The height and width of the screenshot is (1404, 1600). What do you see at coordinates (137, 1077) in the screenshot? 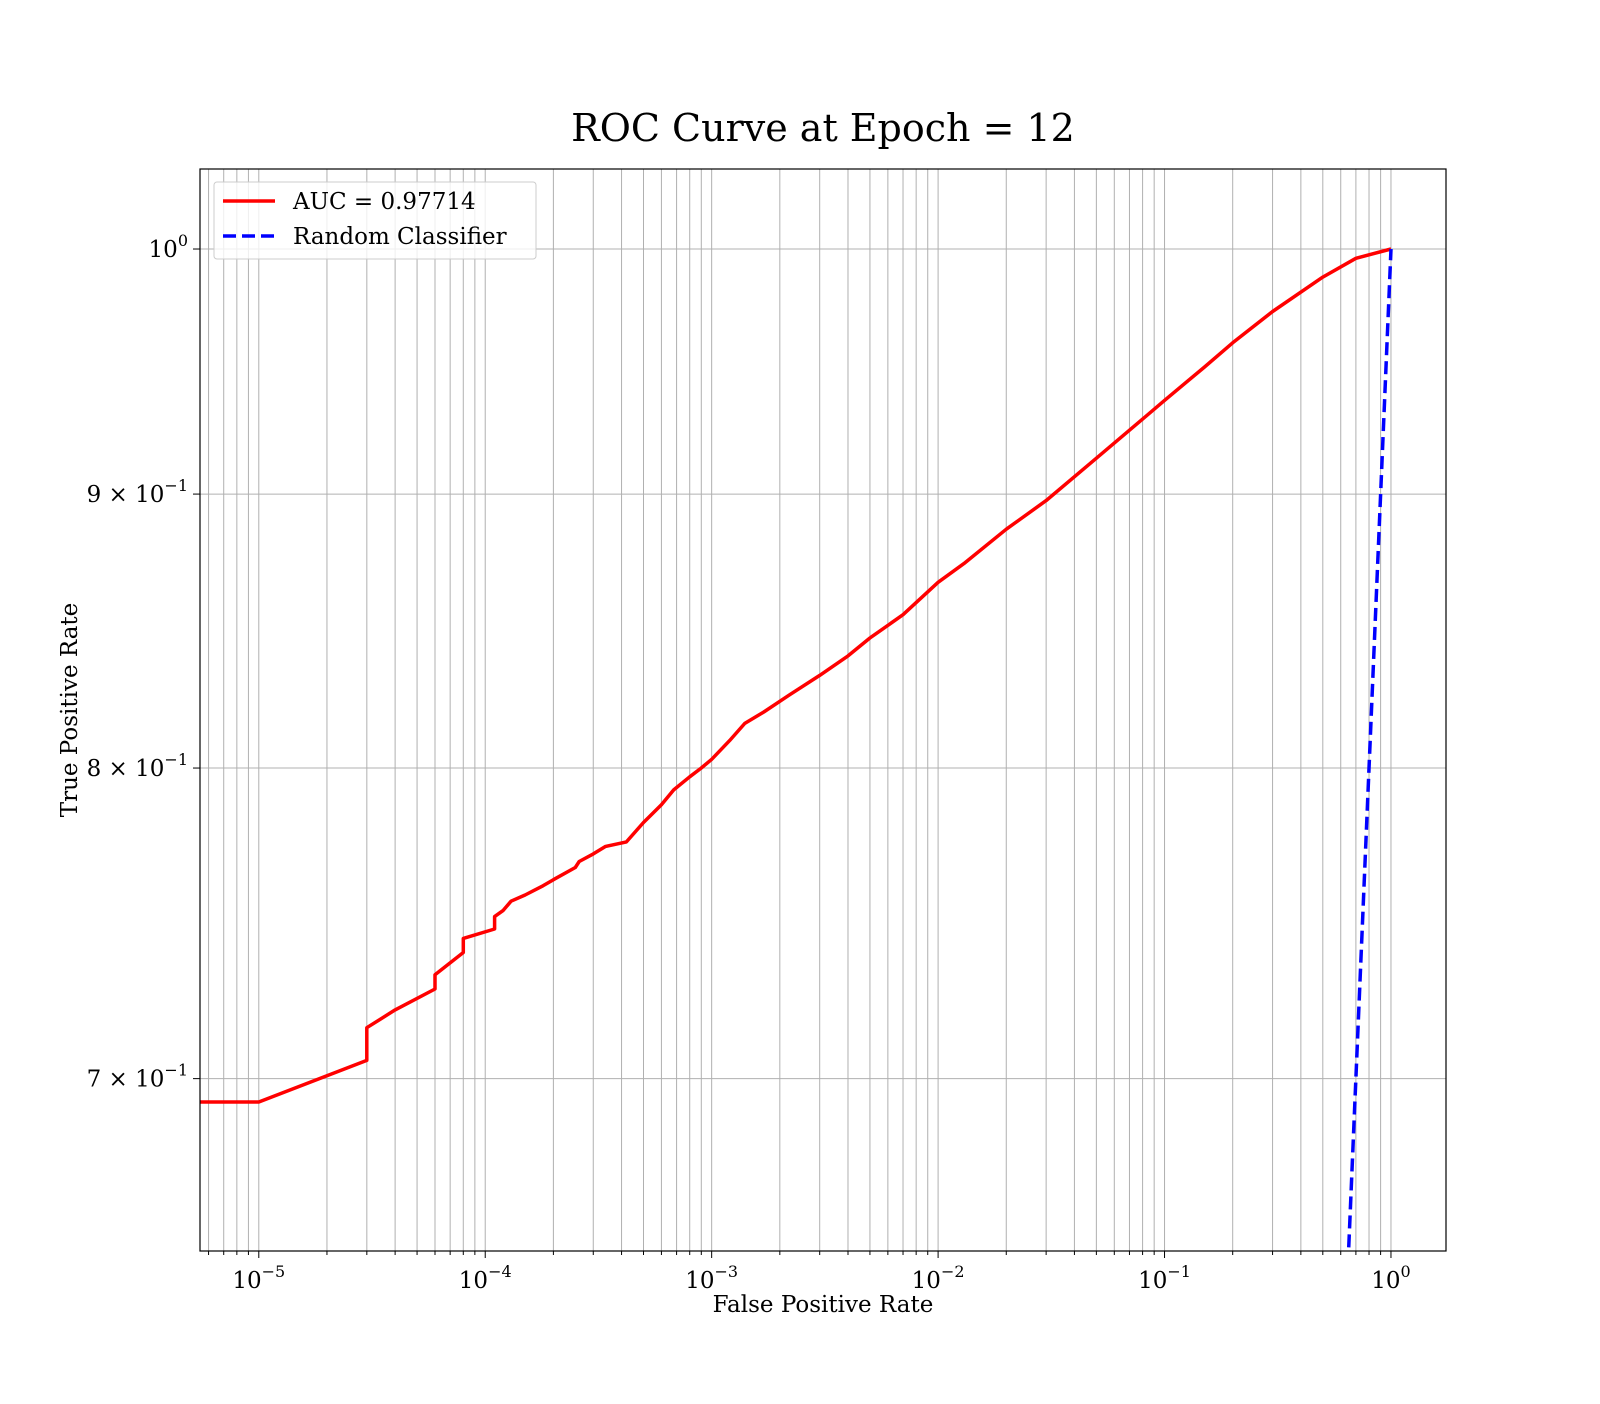
I see `y-tick-label: 7 × 10⁻¹` at bounding box center [137, 1077].